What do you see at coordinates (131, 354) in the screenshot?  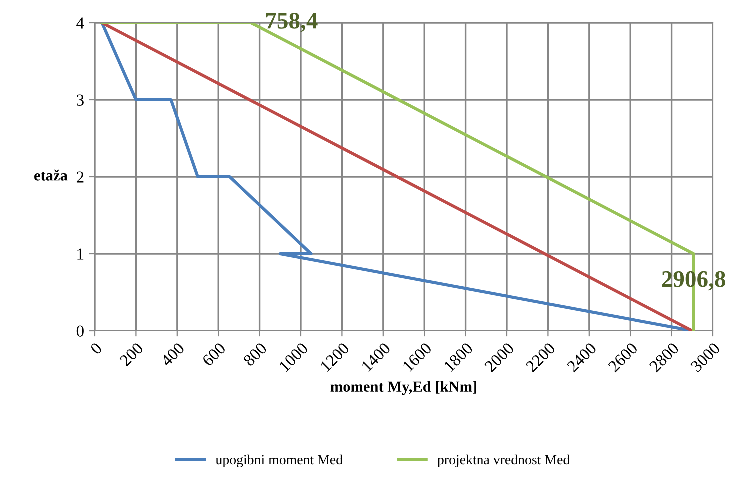 I see `x-tick-label: 200` at bounding box center [131, 354].